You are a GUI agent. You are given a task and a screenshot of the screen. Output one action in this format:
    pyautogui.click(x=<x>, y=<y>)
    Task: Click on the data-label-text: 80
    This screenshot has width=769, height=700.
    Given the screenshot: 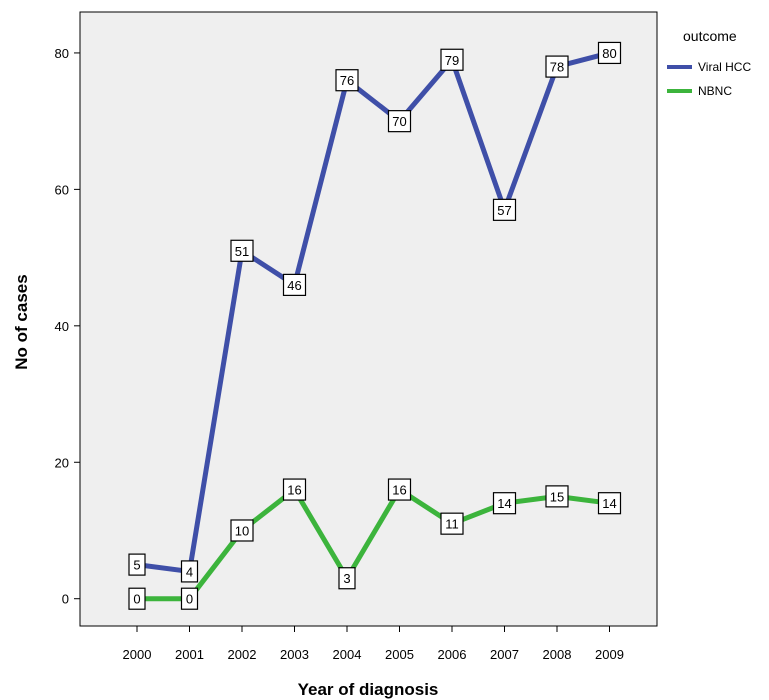 What is the action you would take?
    pyautogui.click(x=609, y=53)
    